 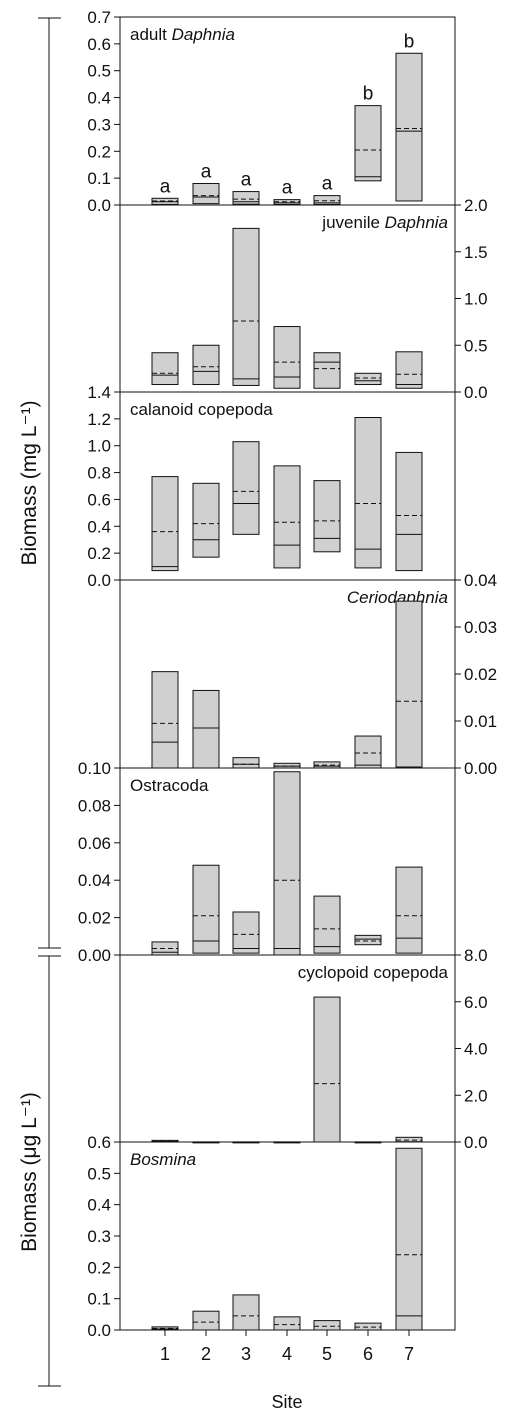 I want to click on panel-title: juvenile Daphnia, so click(x=384, y=222).